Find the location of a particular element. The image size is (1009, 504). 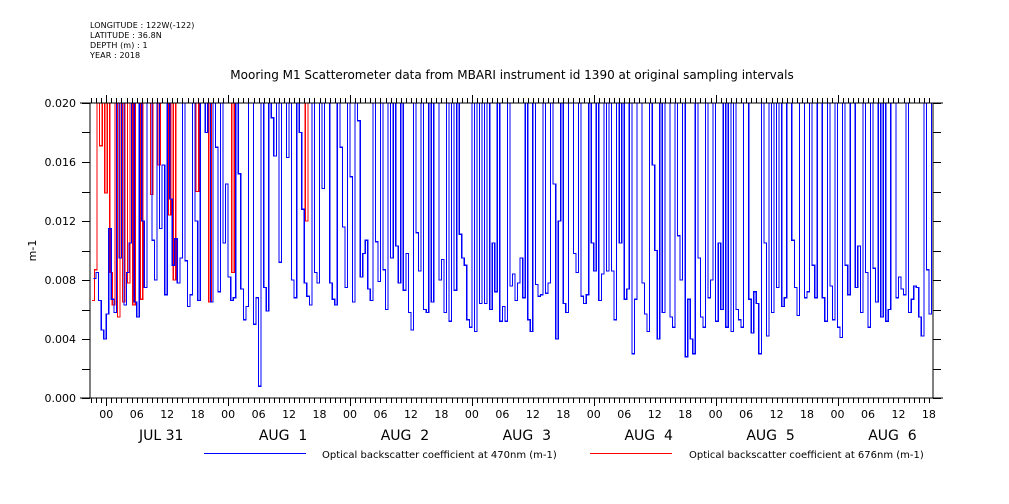

y-tick-label: 0.000 is located at coordinates (61, 398).